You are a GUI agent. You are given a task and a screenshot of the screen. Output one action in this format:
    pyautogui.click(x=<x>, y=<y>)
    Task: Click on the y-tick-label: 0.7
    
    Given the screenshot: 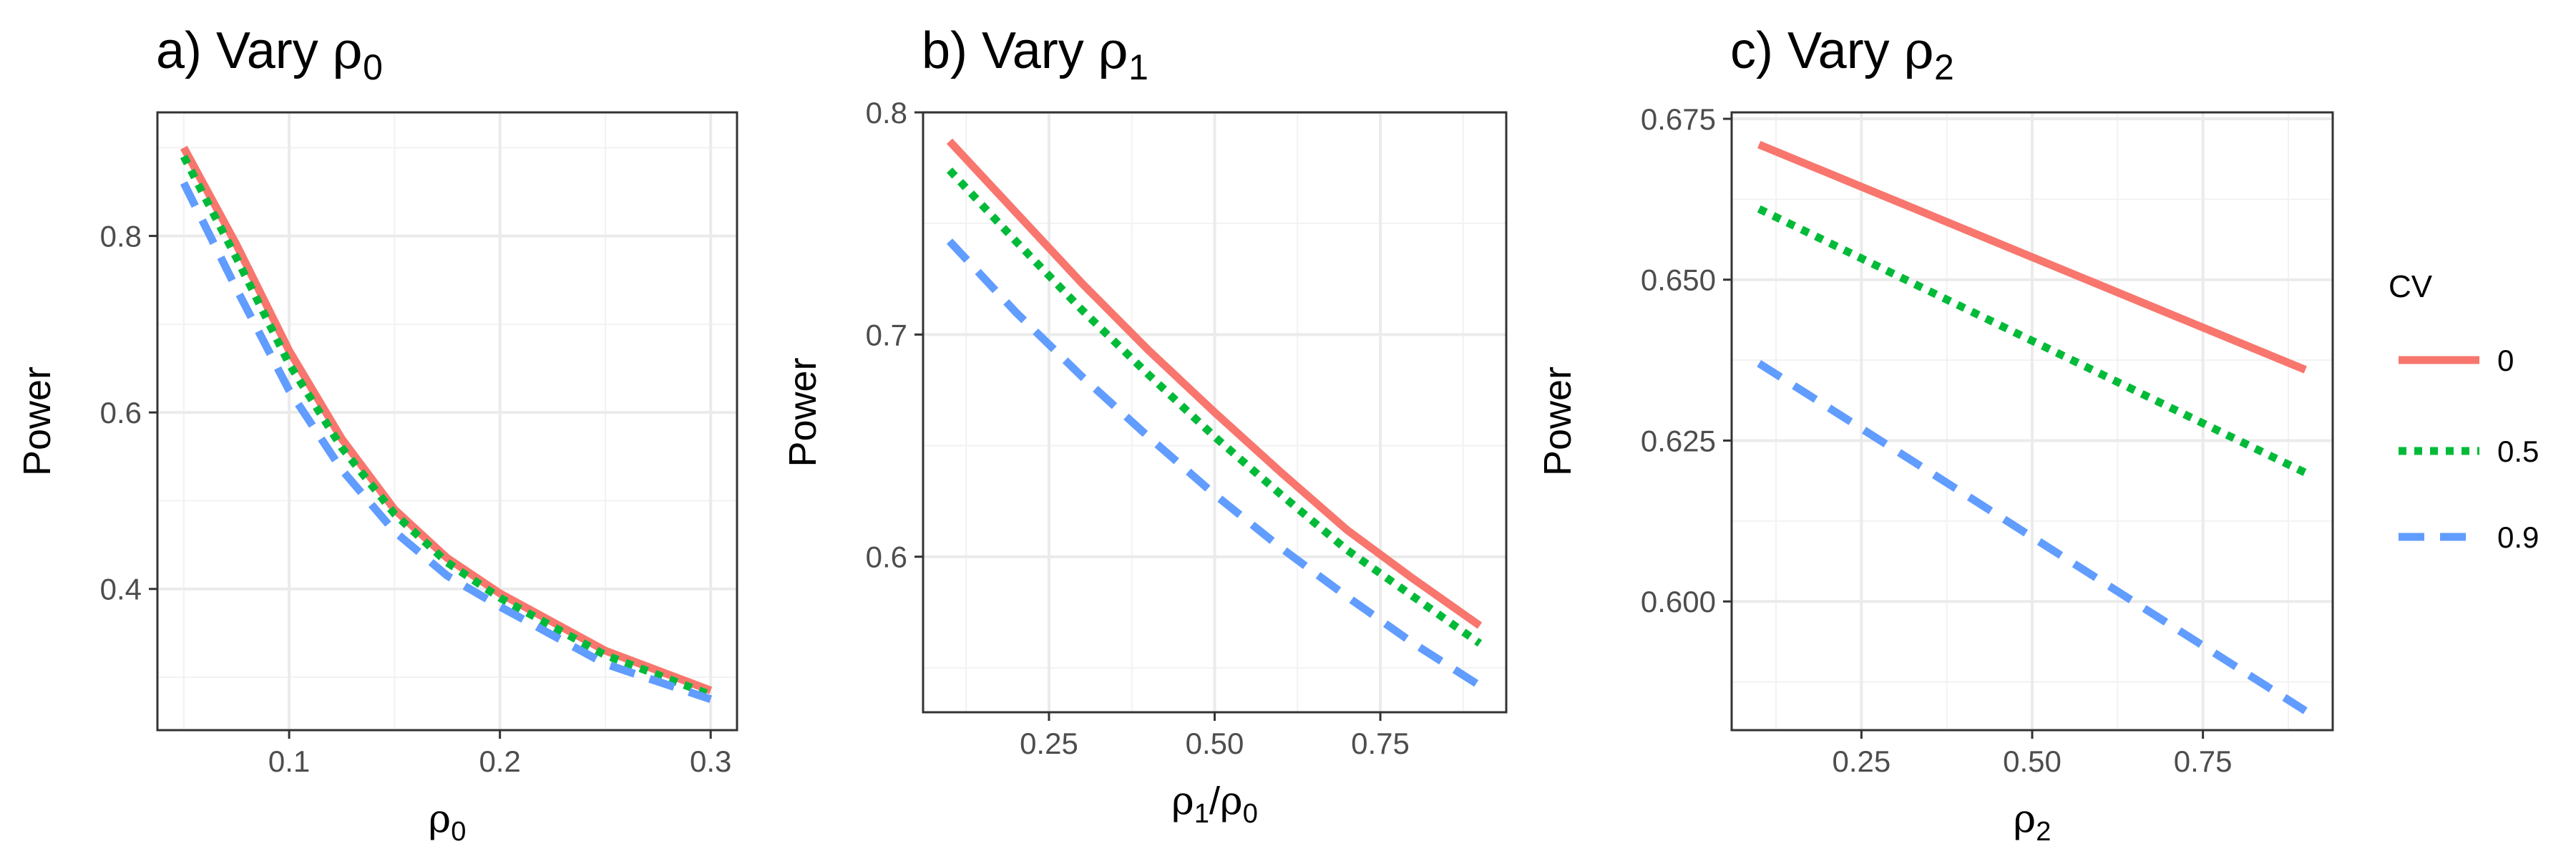 What is the action you would take?
    pyautogui.click(x=886, y=334)
    